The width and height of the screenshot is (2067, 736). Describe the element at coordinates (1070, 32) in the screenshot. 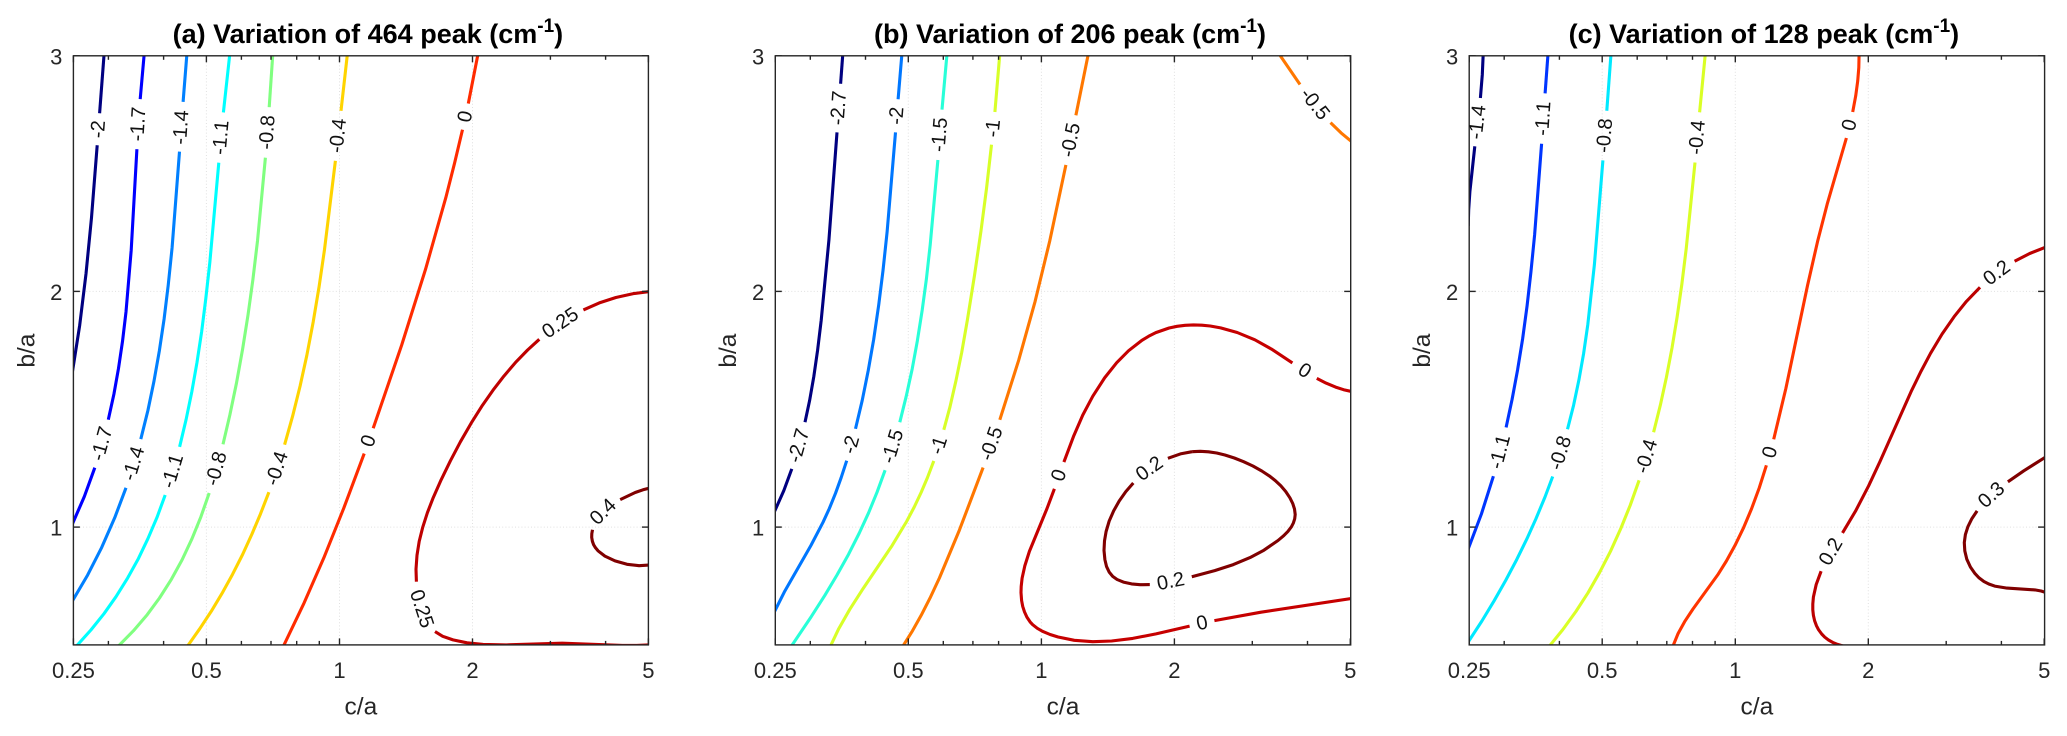

I see `svg-text:(b) Variation of 206 peak (cm-: (b) Variation of 206 peak (cm-1)` at that location.